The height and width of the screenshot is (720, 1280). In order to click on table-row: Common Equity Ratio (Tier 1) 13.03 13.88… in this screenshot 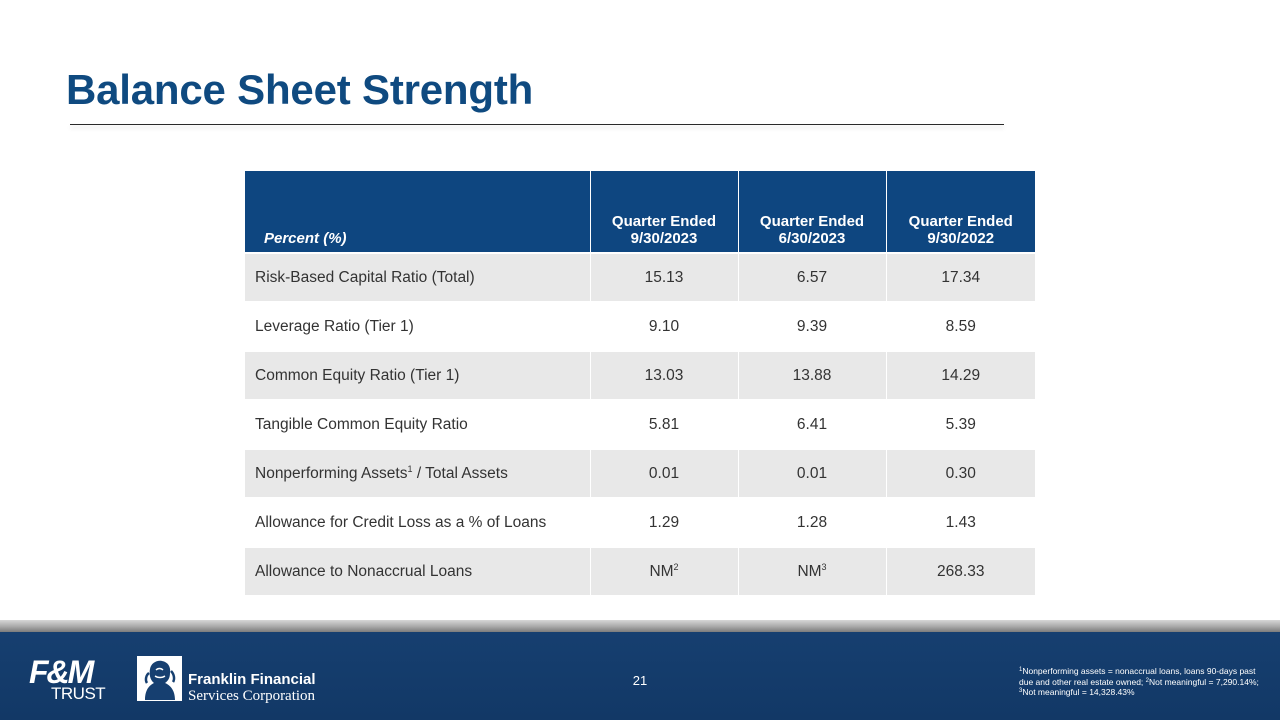, I will do `click(640, 375)`.